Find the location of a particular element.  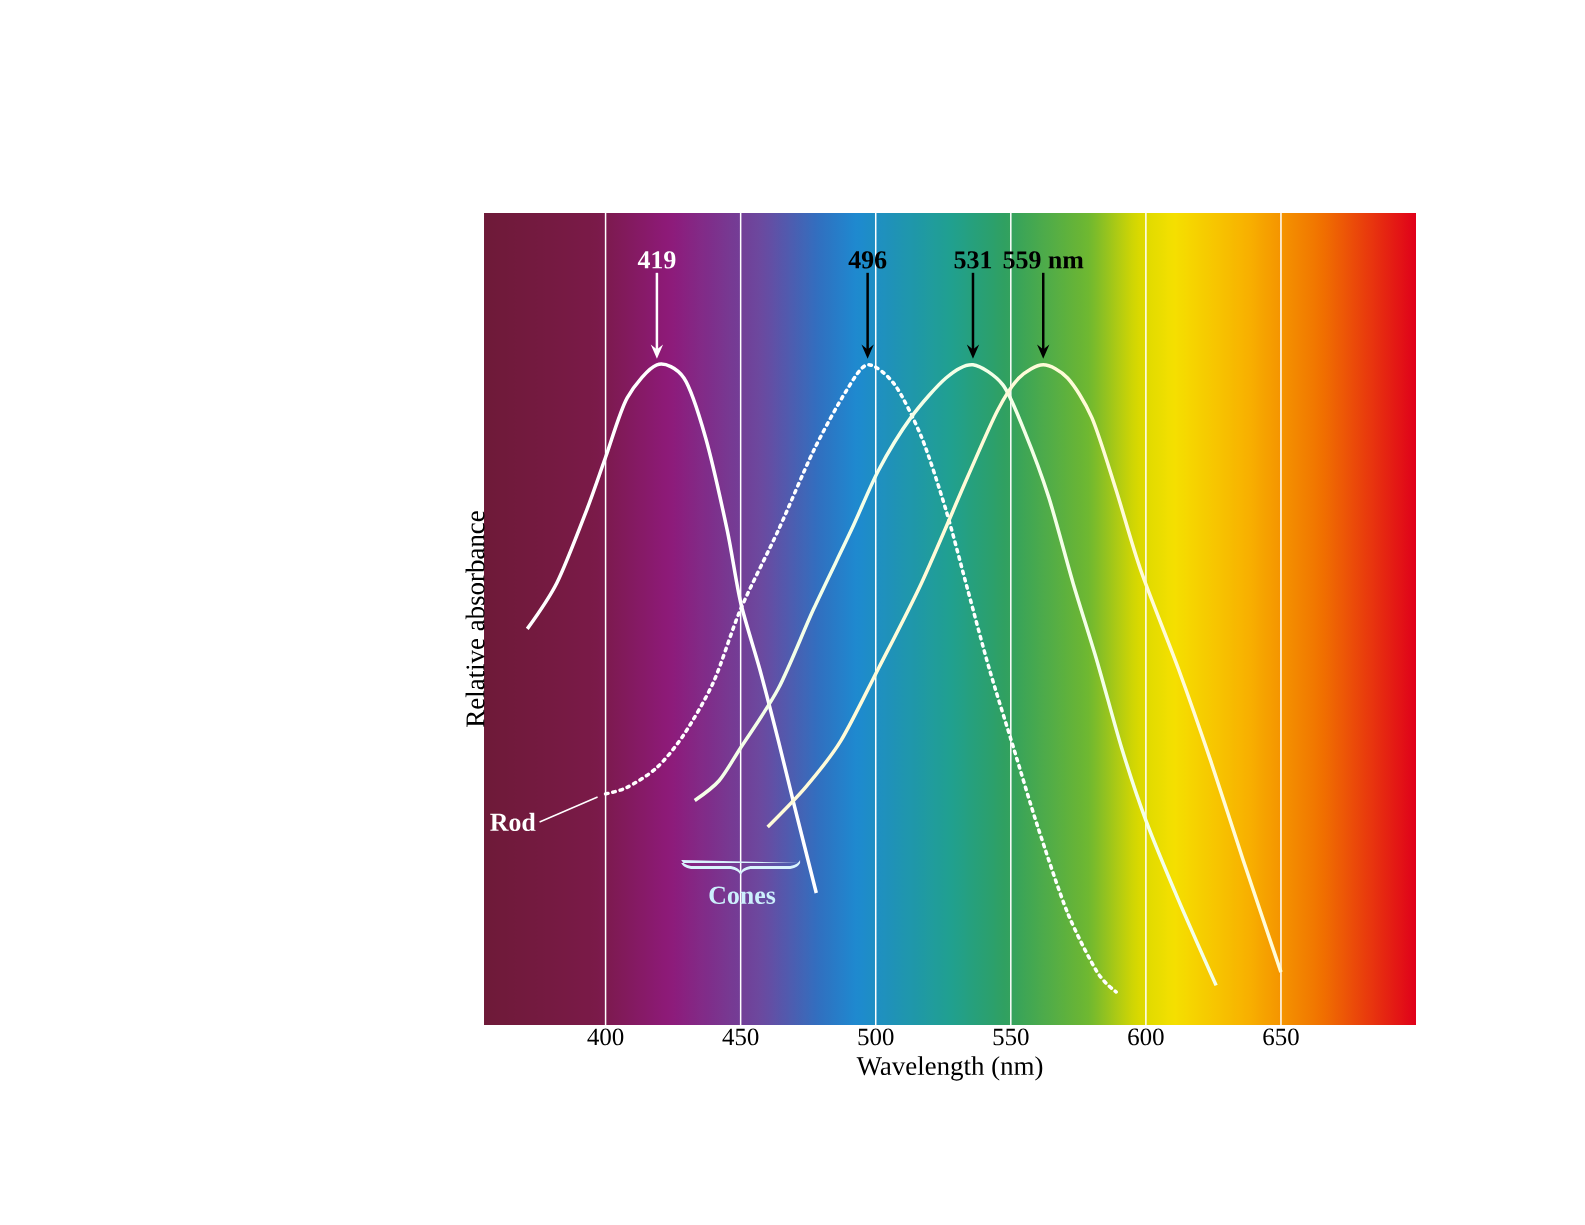

text: 419 is located at coordinates (656, 260).